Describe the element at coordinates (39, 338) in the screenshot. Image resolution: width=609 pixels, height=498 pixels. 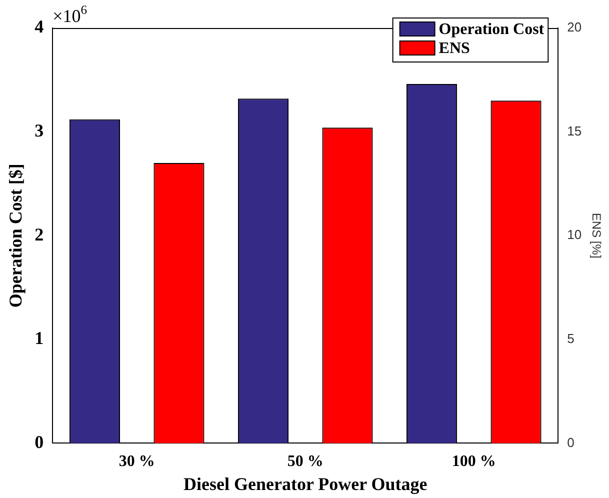
I see `y-tick-label: 1` at that location.